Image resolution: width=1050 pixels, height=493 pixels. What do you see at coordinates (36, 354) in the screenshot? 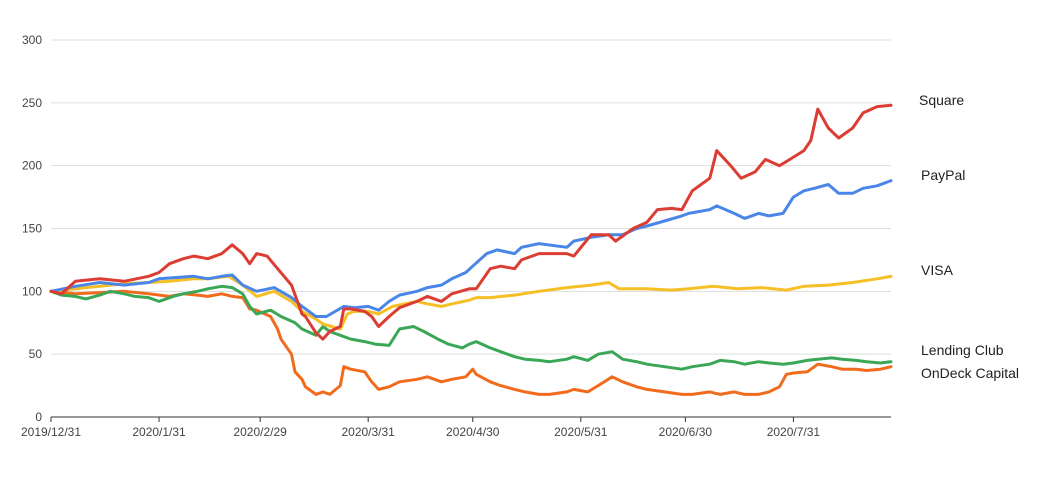
I see `y-tick-label: 50` at bounding box center [36, 354].